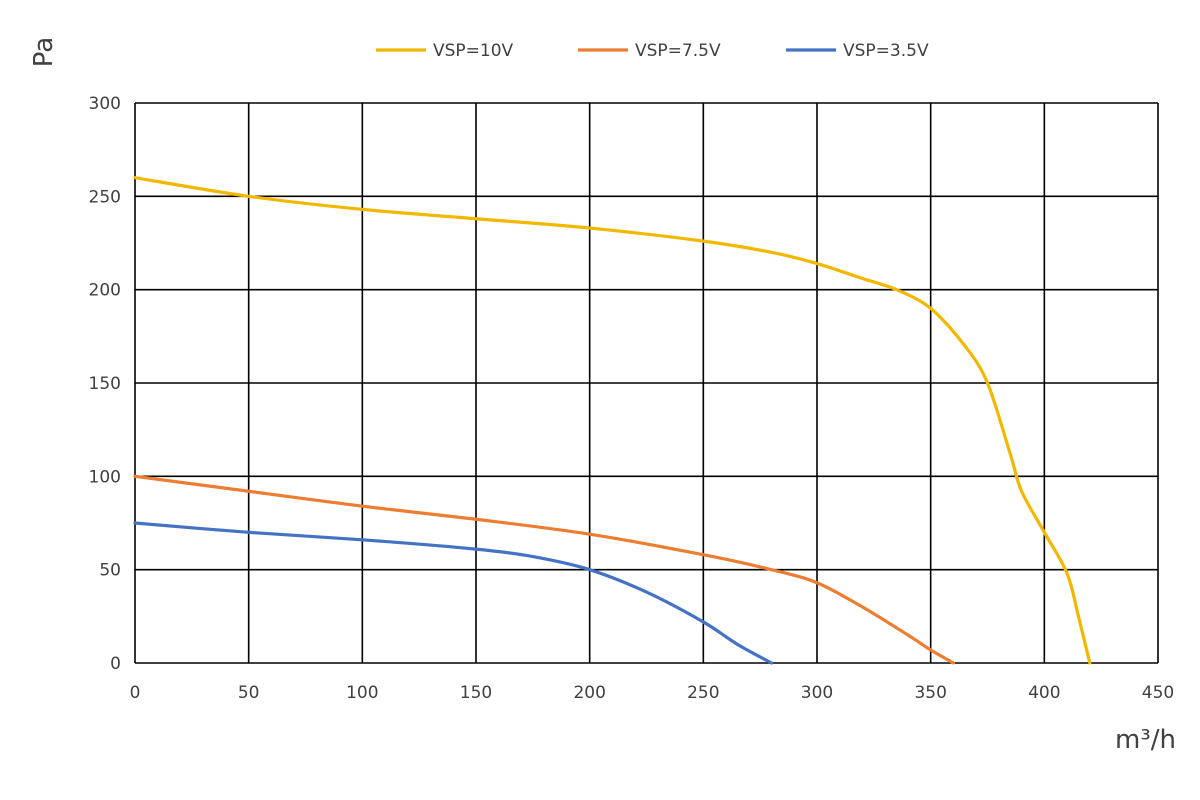 The image size is (1200, 800). I want to click on x-tick-label: 300, so click(817, 693).